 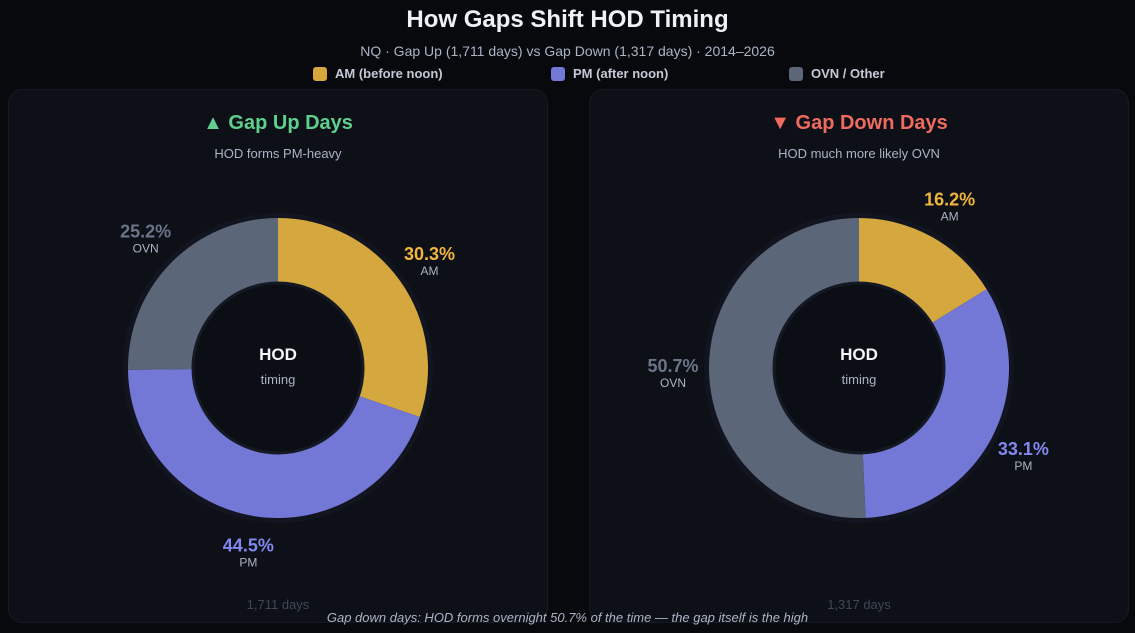 I want to click on legend-item-pm: PM (after noon), so click(x=609, y=73).